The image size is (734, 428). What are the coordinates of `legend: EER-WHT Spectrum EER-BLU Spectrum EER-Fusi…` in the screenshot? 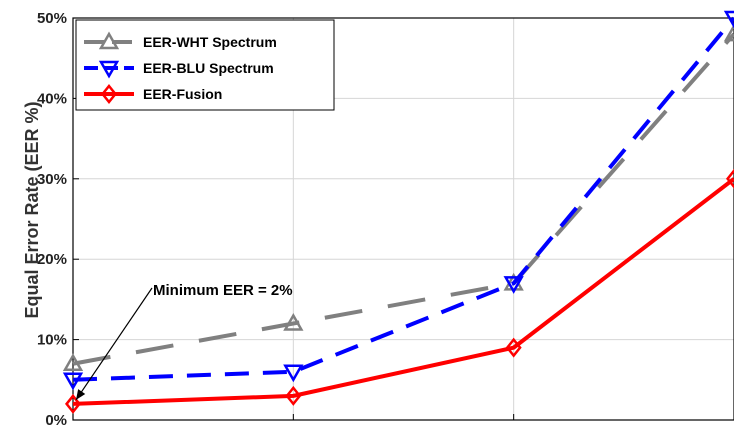 It's located at (205, 65).